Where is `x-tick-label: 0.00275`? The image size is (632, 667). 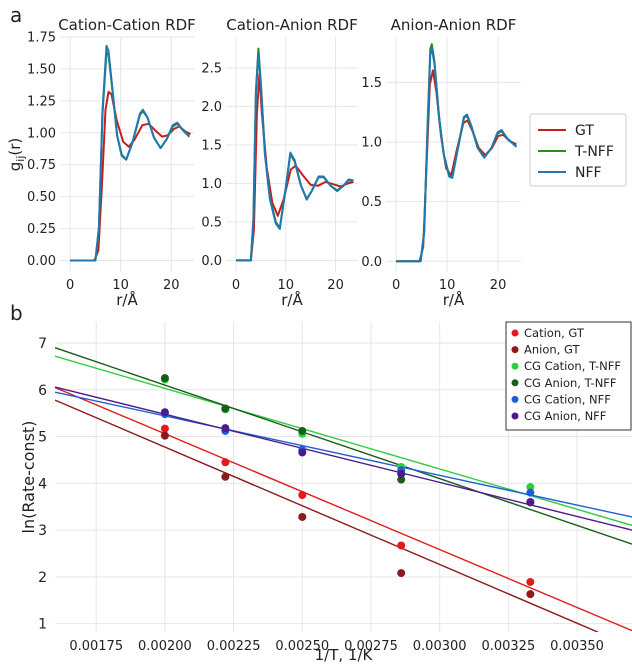 x-tick-label: 0.00275 is located at coordinates (371, 646).